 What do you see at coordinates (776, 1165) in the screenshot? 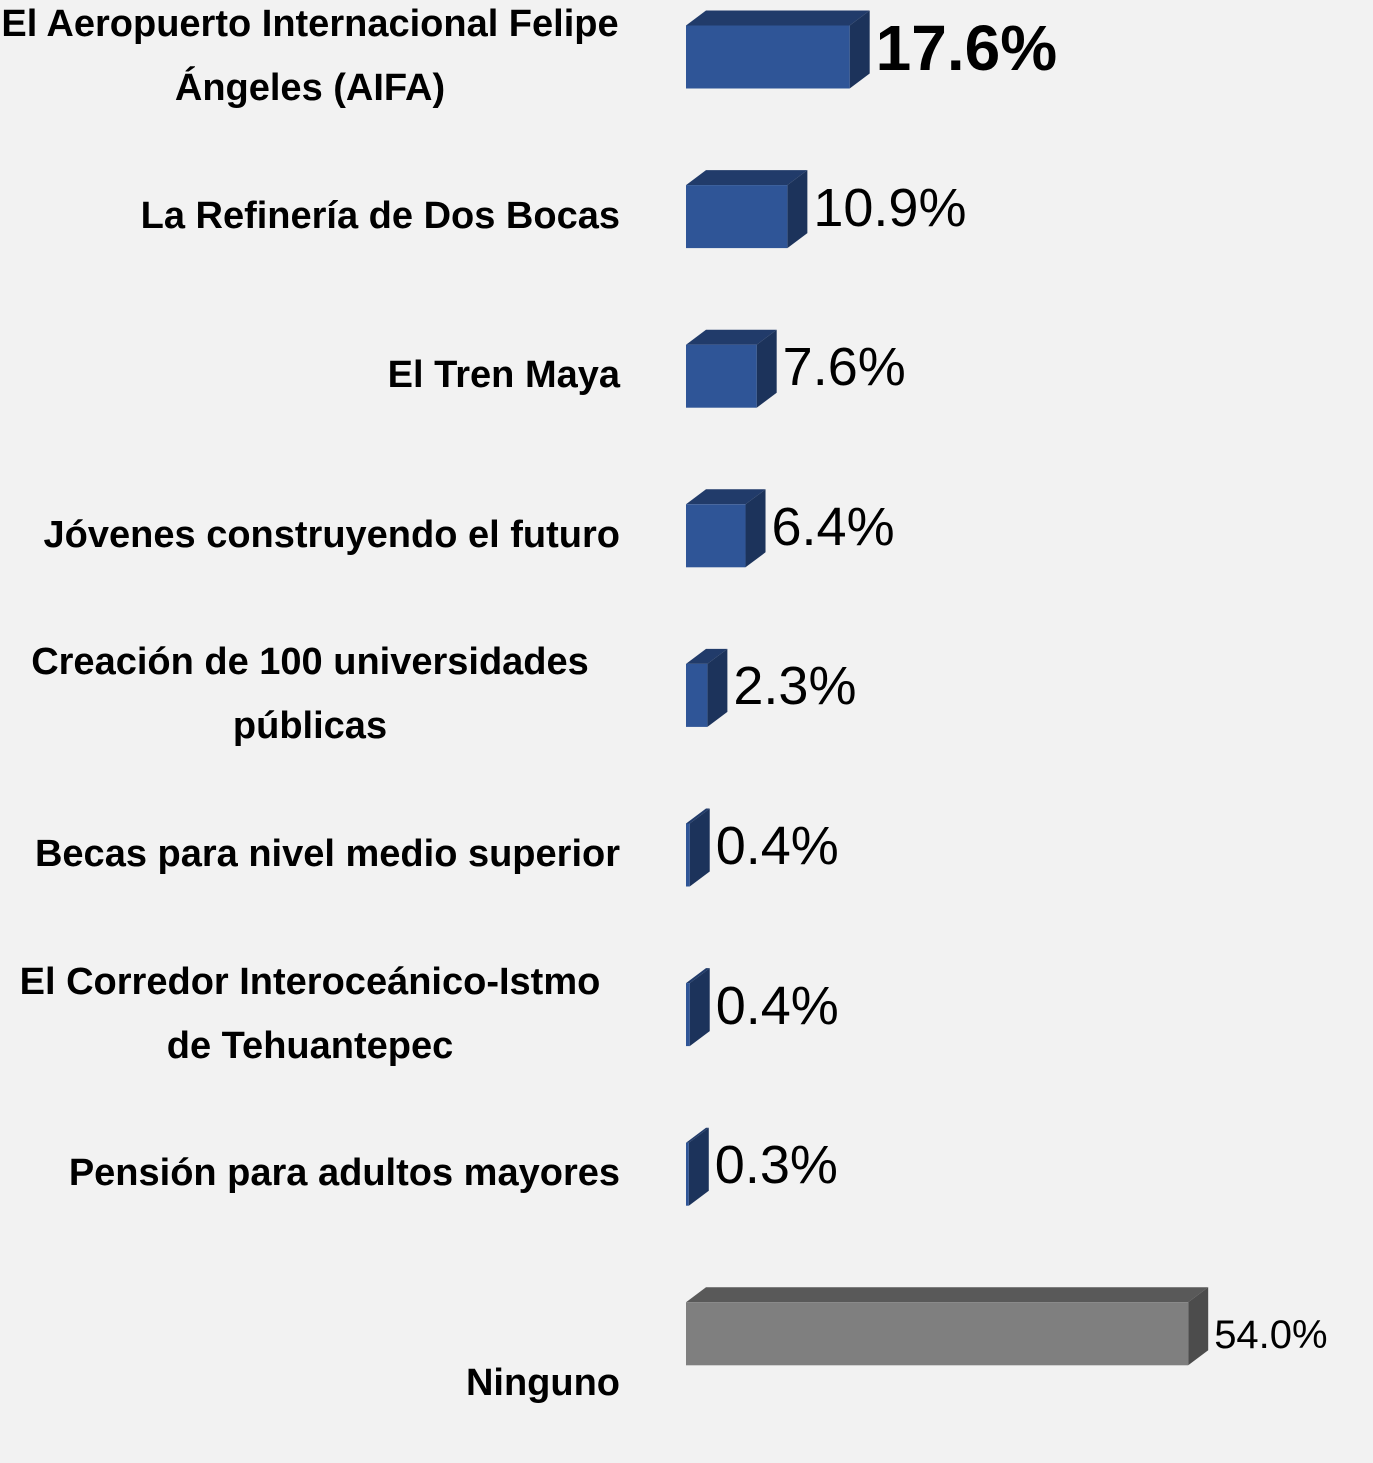
I see `value-label: 0.3%` at bounding box center [776, 1165].